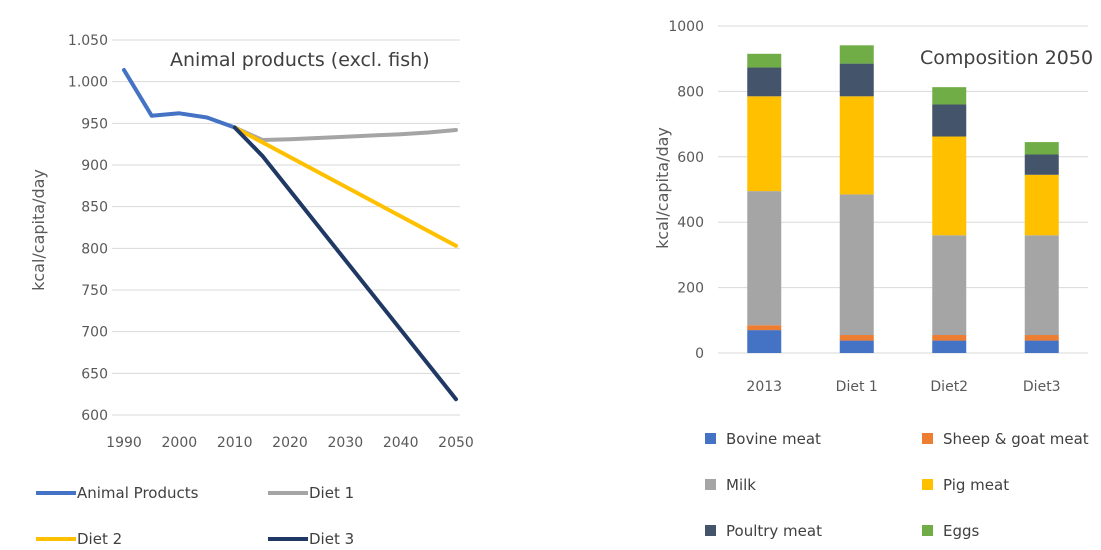  Describe the element at coordinates (690, 289) in the screenshot. I see `y-tick-label: 200` at that location.